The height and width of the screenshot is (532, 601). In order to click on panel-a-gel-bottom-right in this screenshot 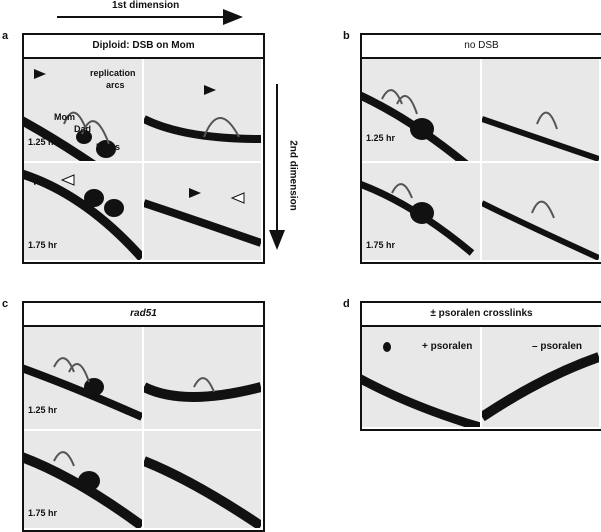, I will do `click(202, 211)`.